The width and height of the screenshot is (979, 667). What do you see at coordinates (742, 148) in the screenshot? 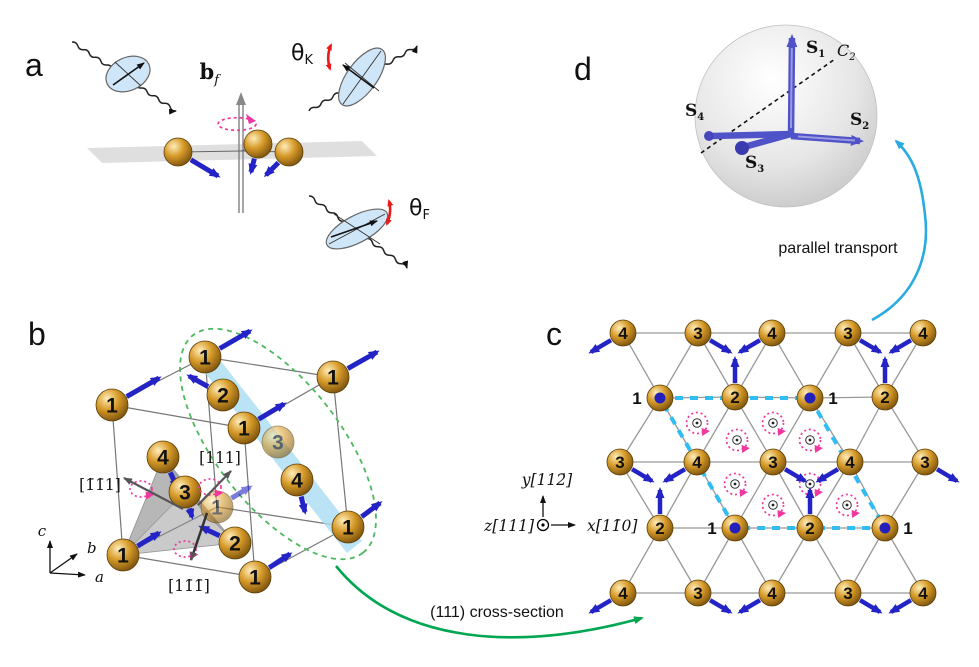
I see `spin-s3-endpoint` at bounding box center [742, 148].